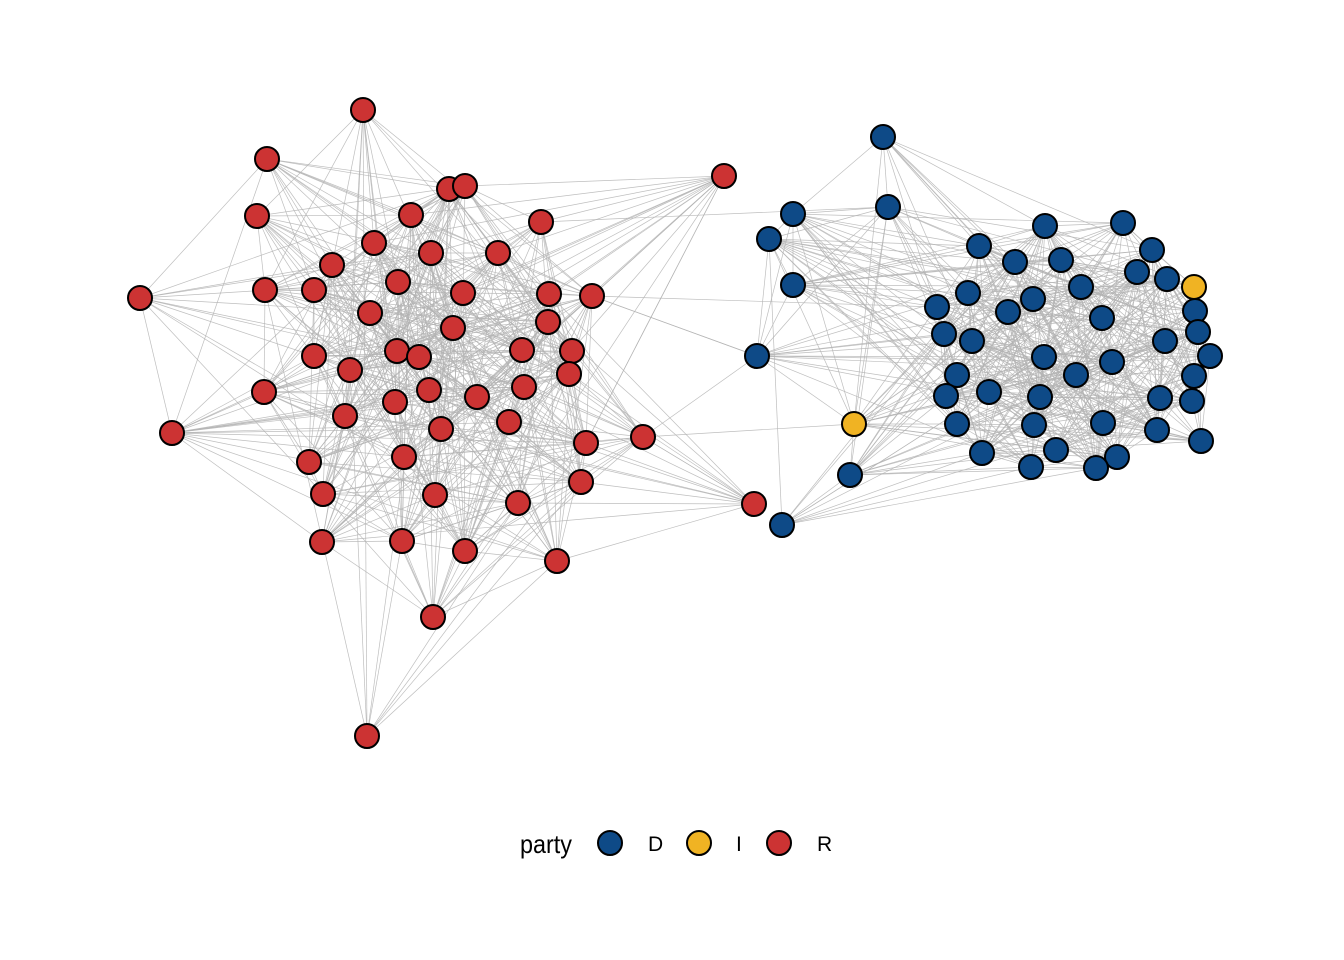 The image size is (1344, 960). What do you see at coordinates (610, 843) in the screenshot?
I see `legend-swatch-d` at bounding box center [610, 843].